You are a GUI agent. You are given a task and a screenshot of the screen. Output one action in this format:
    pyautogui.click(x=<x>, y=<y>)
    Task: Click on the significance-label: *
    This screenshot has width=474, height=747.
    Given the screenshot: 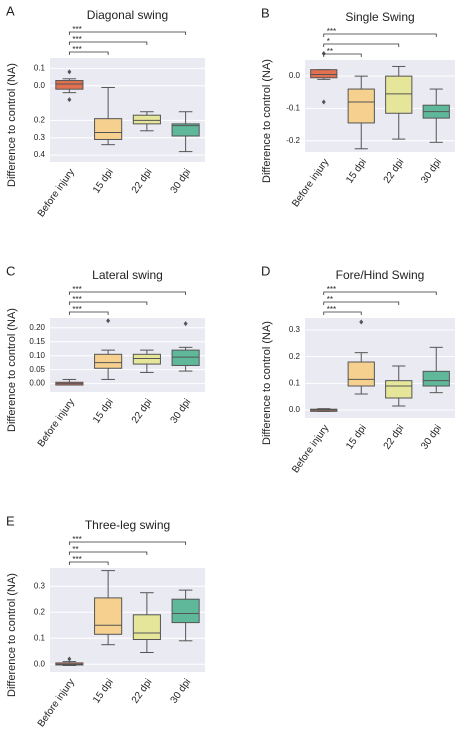 What is the action you would take?
    pyautogui.click(x=328, y=41)
    